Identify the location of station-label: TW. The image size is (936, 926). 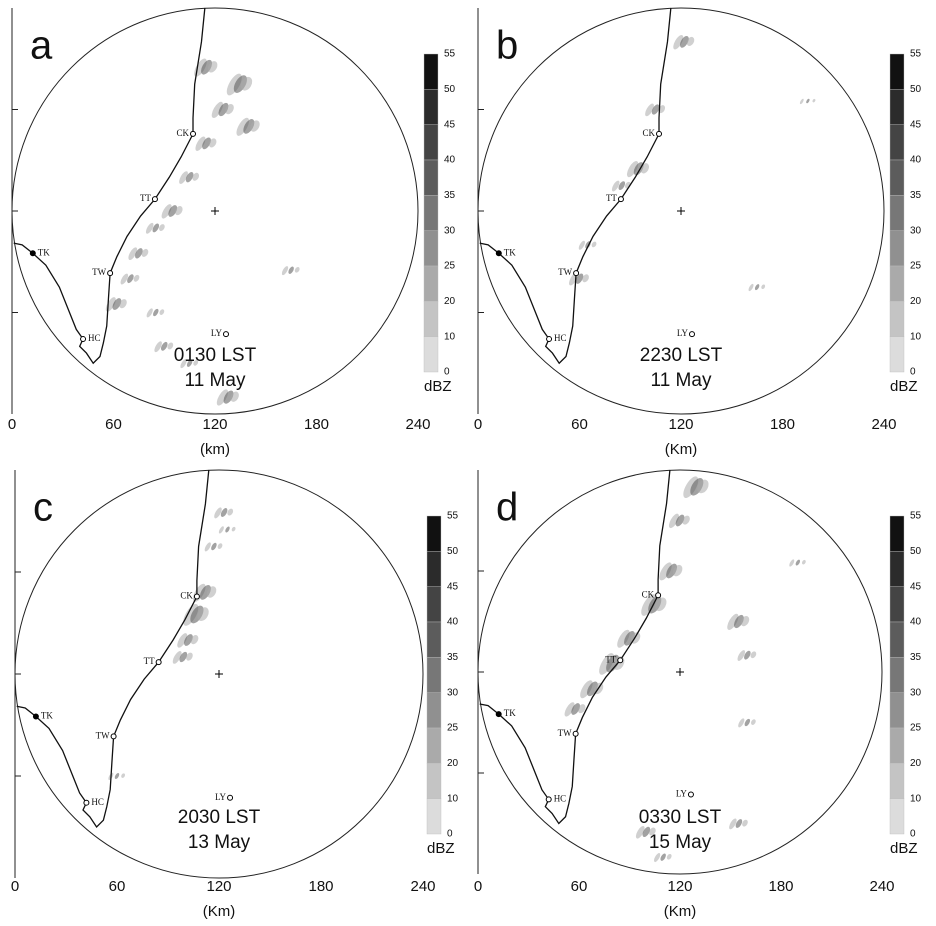
(565, 733).